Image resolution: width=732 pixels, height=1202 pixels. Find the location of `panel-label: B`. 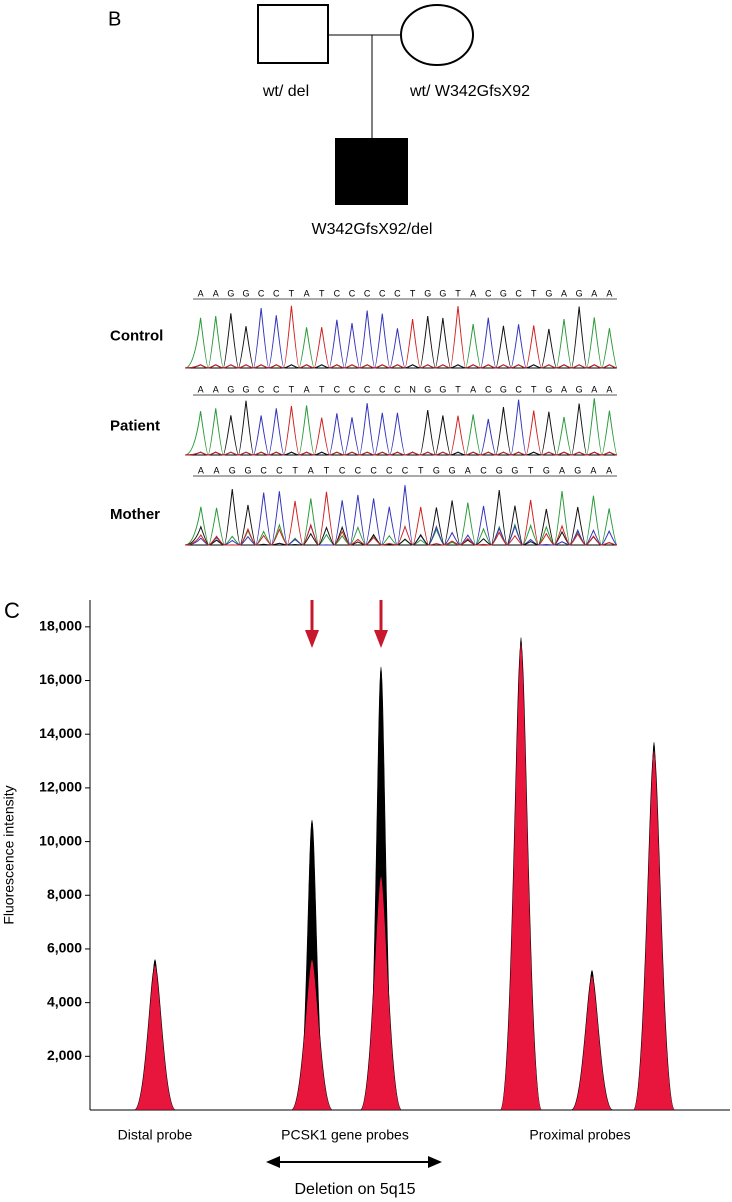

panel-label: B is located at coordinates (114, 19).